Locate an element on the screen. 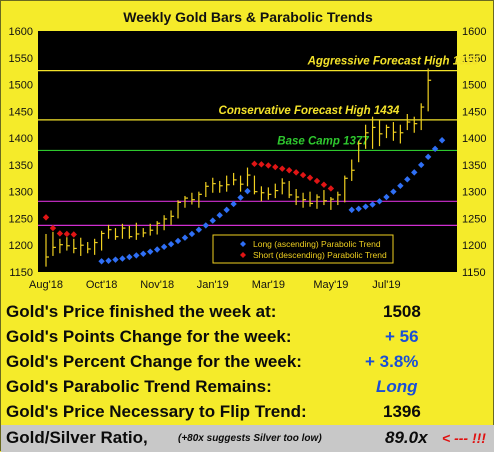  chart-title: Weekly Gold Bars & Parabolic Trends is located at coordinates (248, 17).